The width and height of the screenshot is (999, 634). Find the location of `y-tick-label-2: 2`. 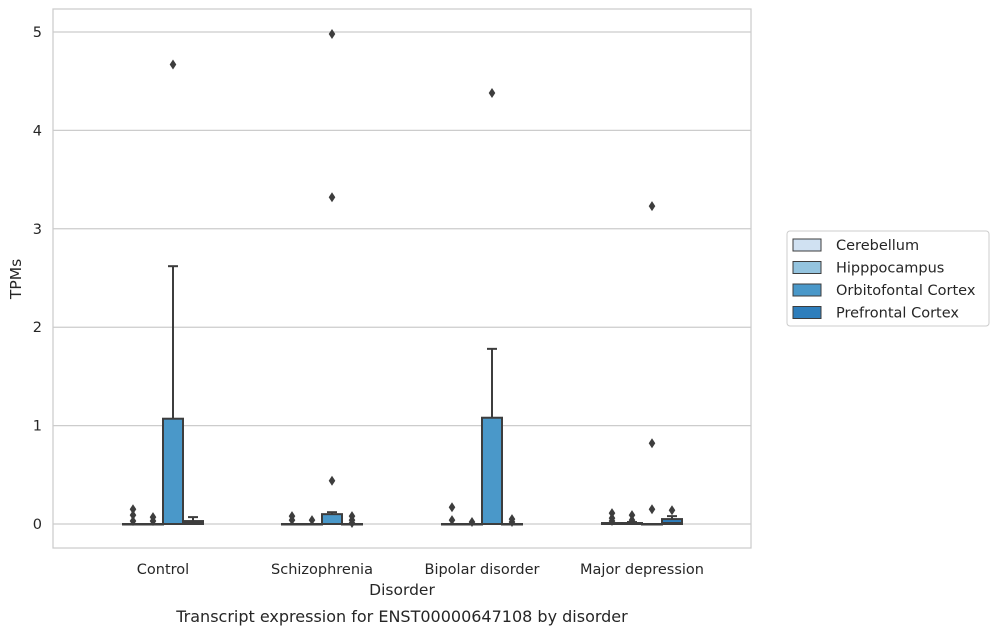

y-tick-label-2: 2 is located at coordinates (37, 328).